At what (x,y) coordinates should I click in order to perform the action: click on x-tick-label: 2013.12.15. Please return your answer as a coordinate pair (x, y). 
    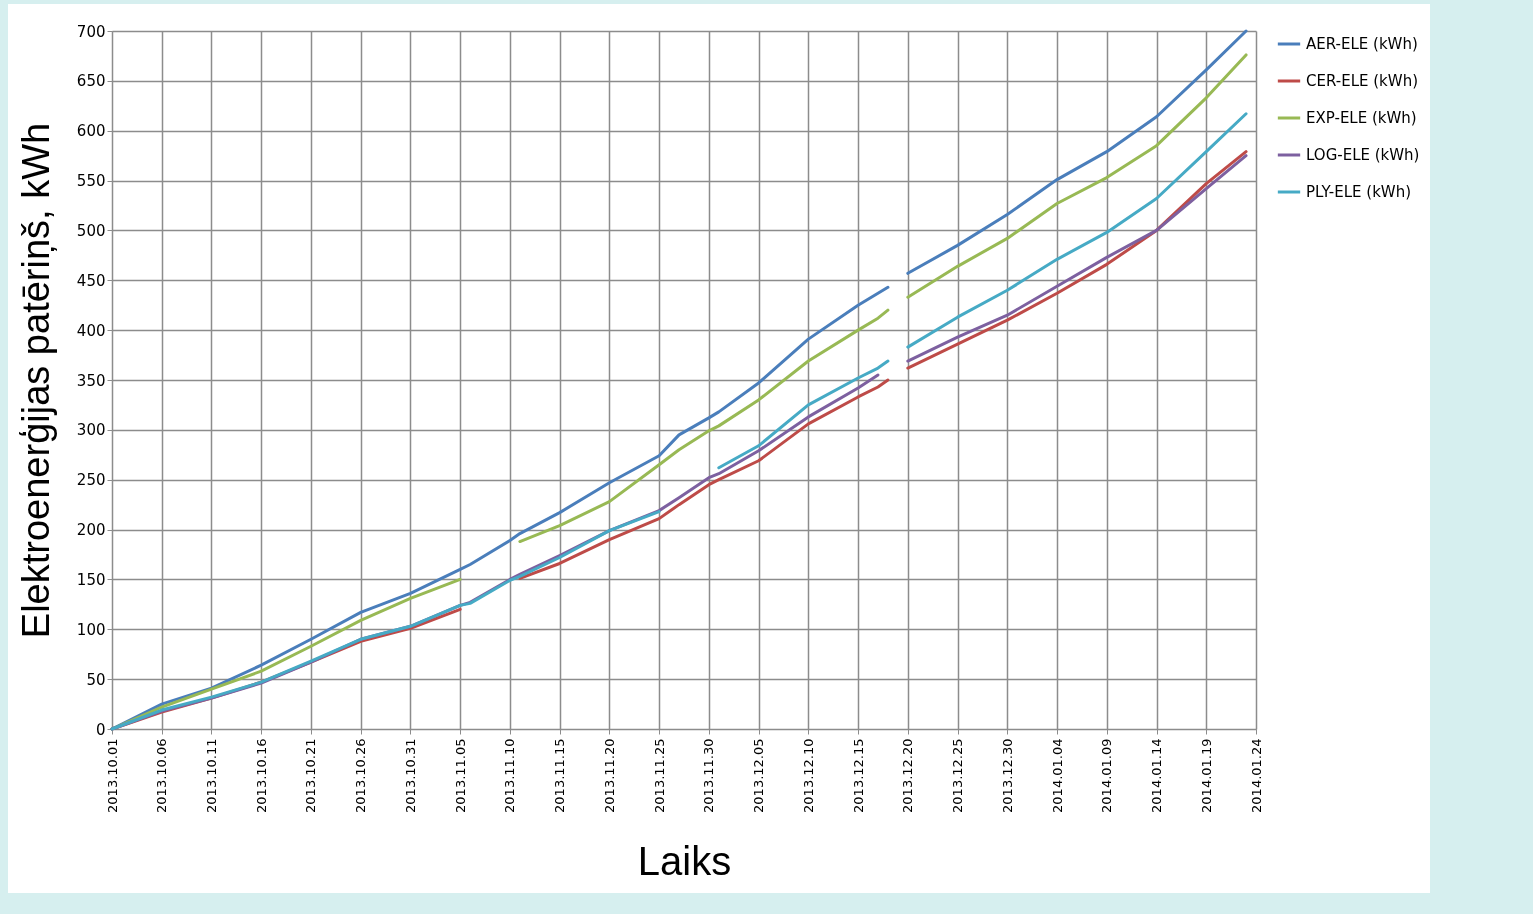
    Looking at the image, I should click on (858, 775).